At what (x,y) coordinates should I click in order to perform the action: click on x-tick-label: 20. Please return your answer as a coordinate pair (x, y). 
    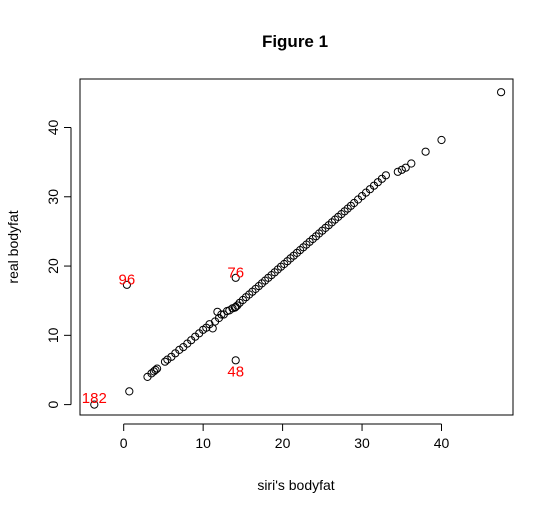
    Looking at the image, I should click on (283, 443).